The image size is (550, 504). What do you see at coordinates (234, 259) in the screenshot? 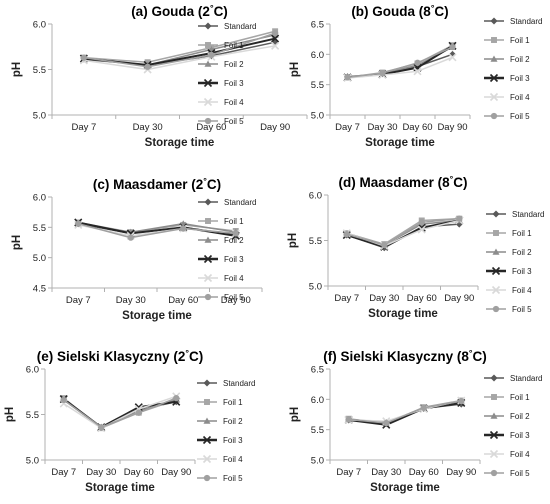
I see `legend-label: Foil 3` at bounding box center [234, 259].